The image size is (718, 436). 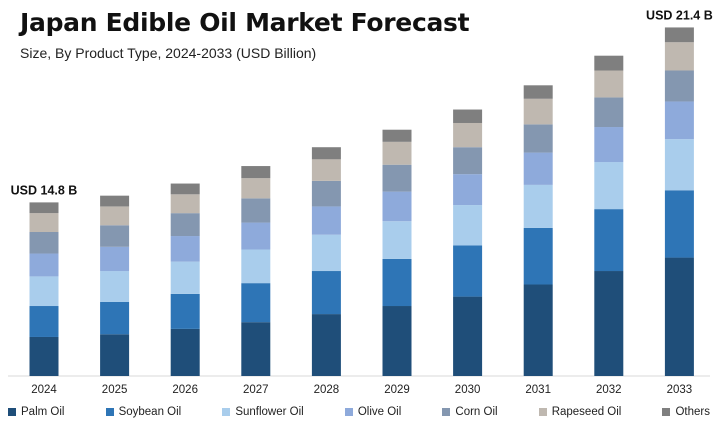 I want to click on legend-item: Sunflower Oil, so click(x=263, y=412).